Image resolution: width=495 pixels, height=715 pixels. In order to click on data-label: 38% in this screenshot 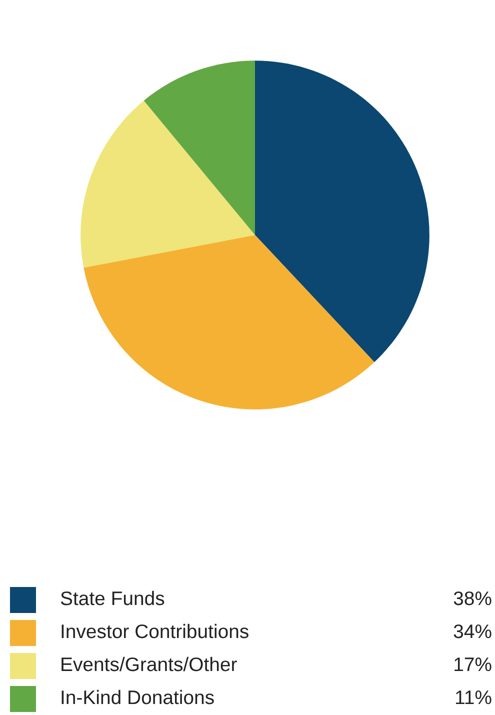, I will do `click(473, 598)`.